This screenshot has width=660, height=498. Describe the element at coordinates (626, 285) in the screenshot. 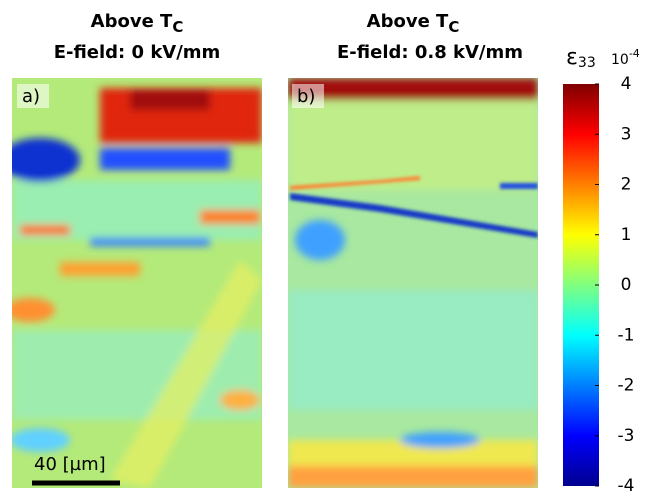

I see `tick-label: 0` at that location.